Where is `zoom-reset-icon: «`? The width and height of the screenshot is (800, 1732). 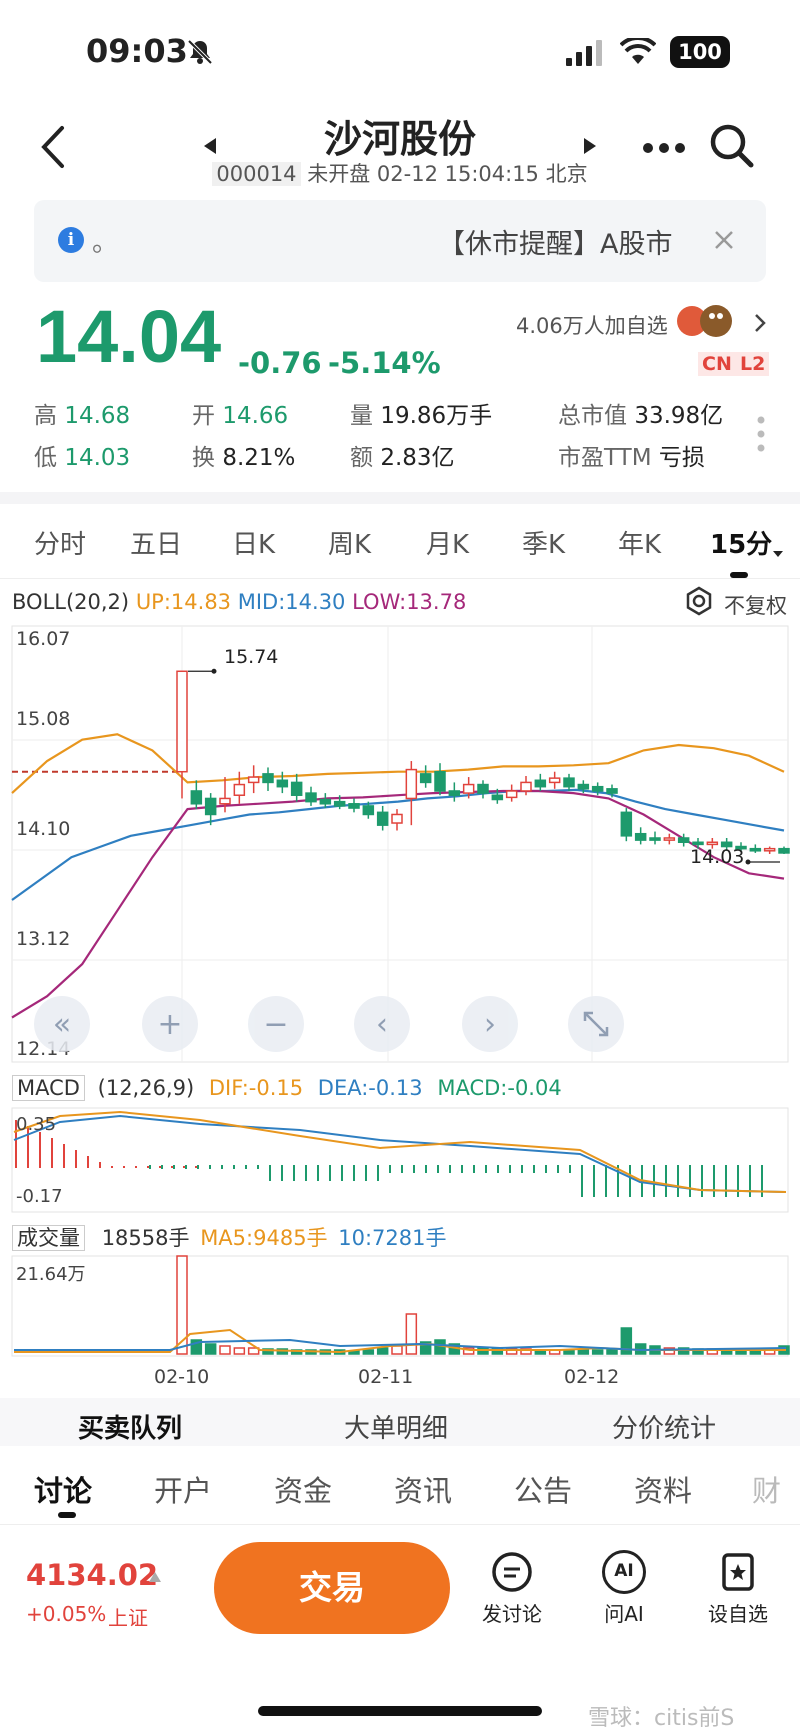
zoom-reset-icon: « is located at coordinates (62, 1024).